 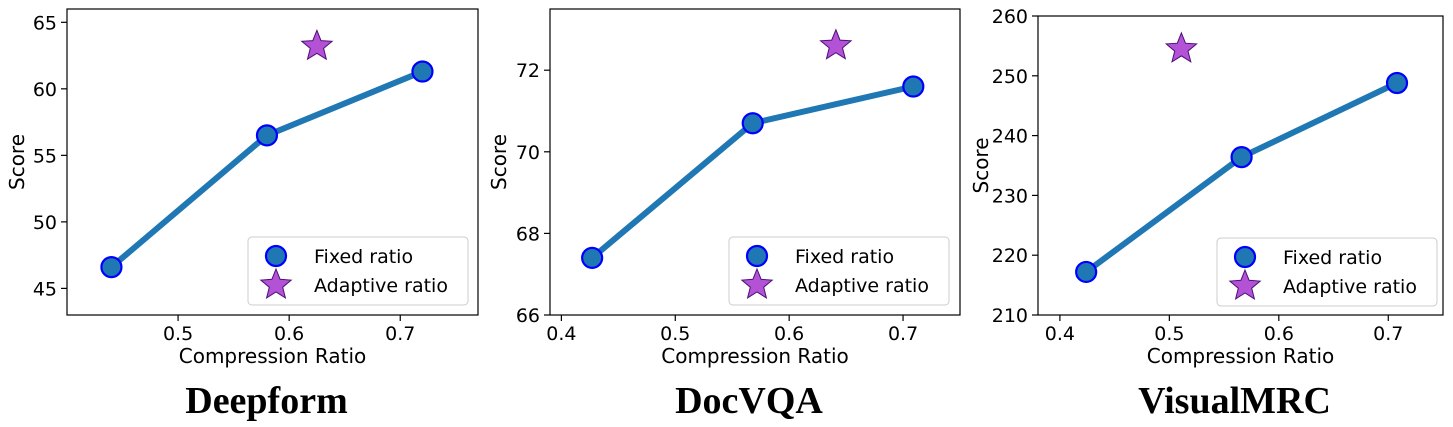 What do you see at coordinates (528, 316) in the screenshot?
I see `y-tick-label: 66` at bounding box center [528, 316].